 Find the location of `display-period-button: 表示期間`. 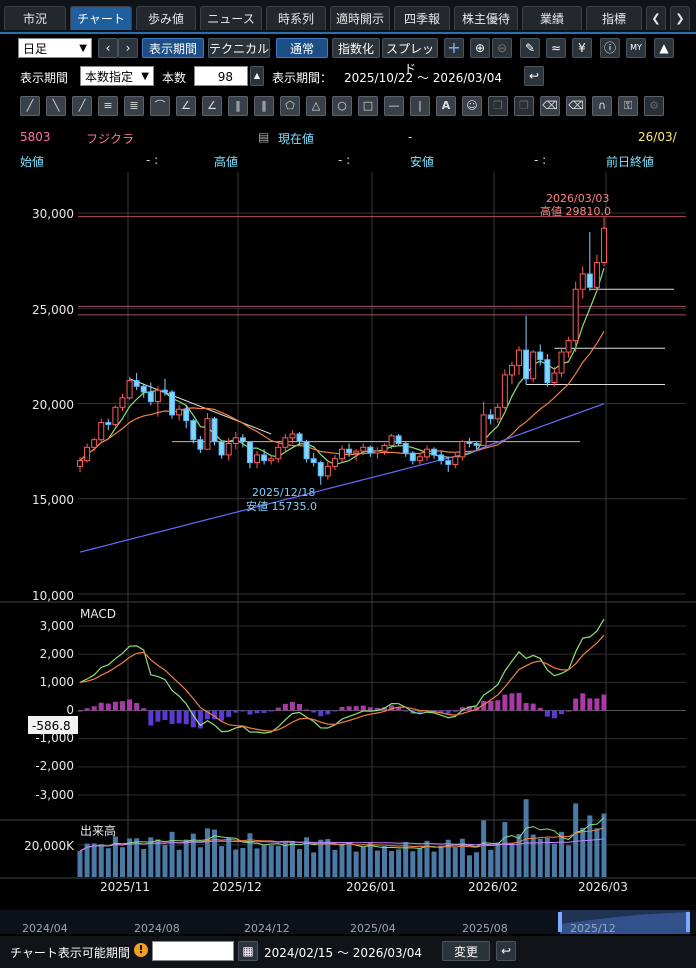

display-period-button: 表示期間 is located at coordinates (173, 48).